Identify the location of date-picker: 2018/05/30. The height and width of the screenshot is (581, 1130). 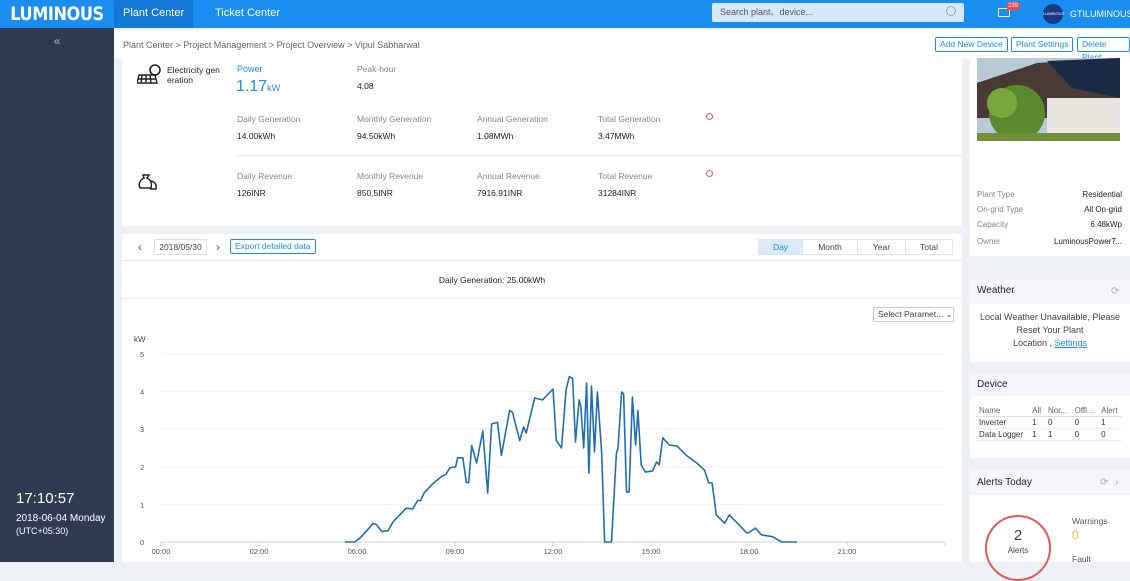
(180, 247).